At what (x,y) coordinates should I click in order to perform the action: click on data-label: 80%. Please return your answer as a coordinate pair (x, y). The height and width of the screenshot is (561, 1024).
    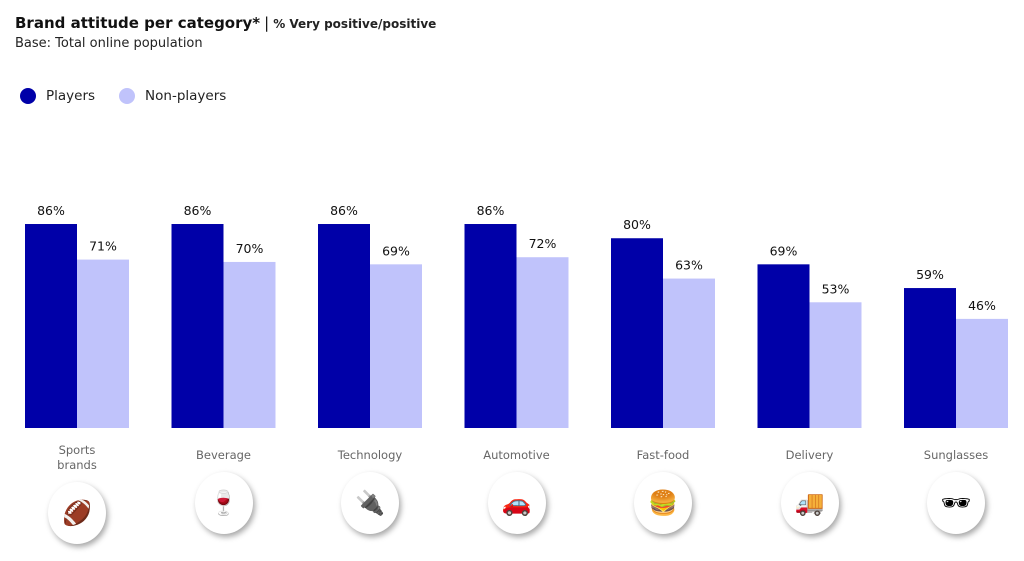
    Looking at the image, I should click on (637, 224).